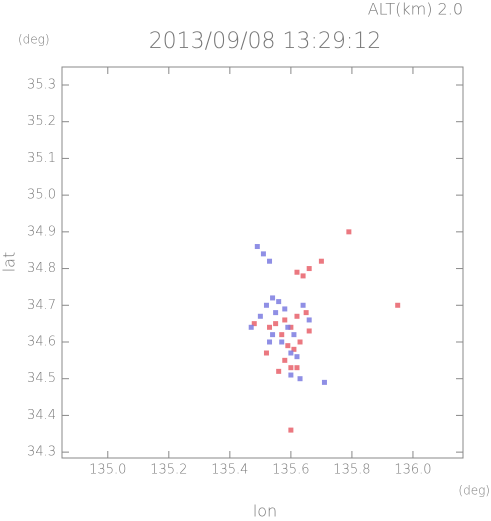 The width and height of the screenshot is (491, 521). What do you see at coordinates (41, 195) in the screenshot?
I see `y-tick-label: 35.0` at bounding box center [41, 195].